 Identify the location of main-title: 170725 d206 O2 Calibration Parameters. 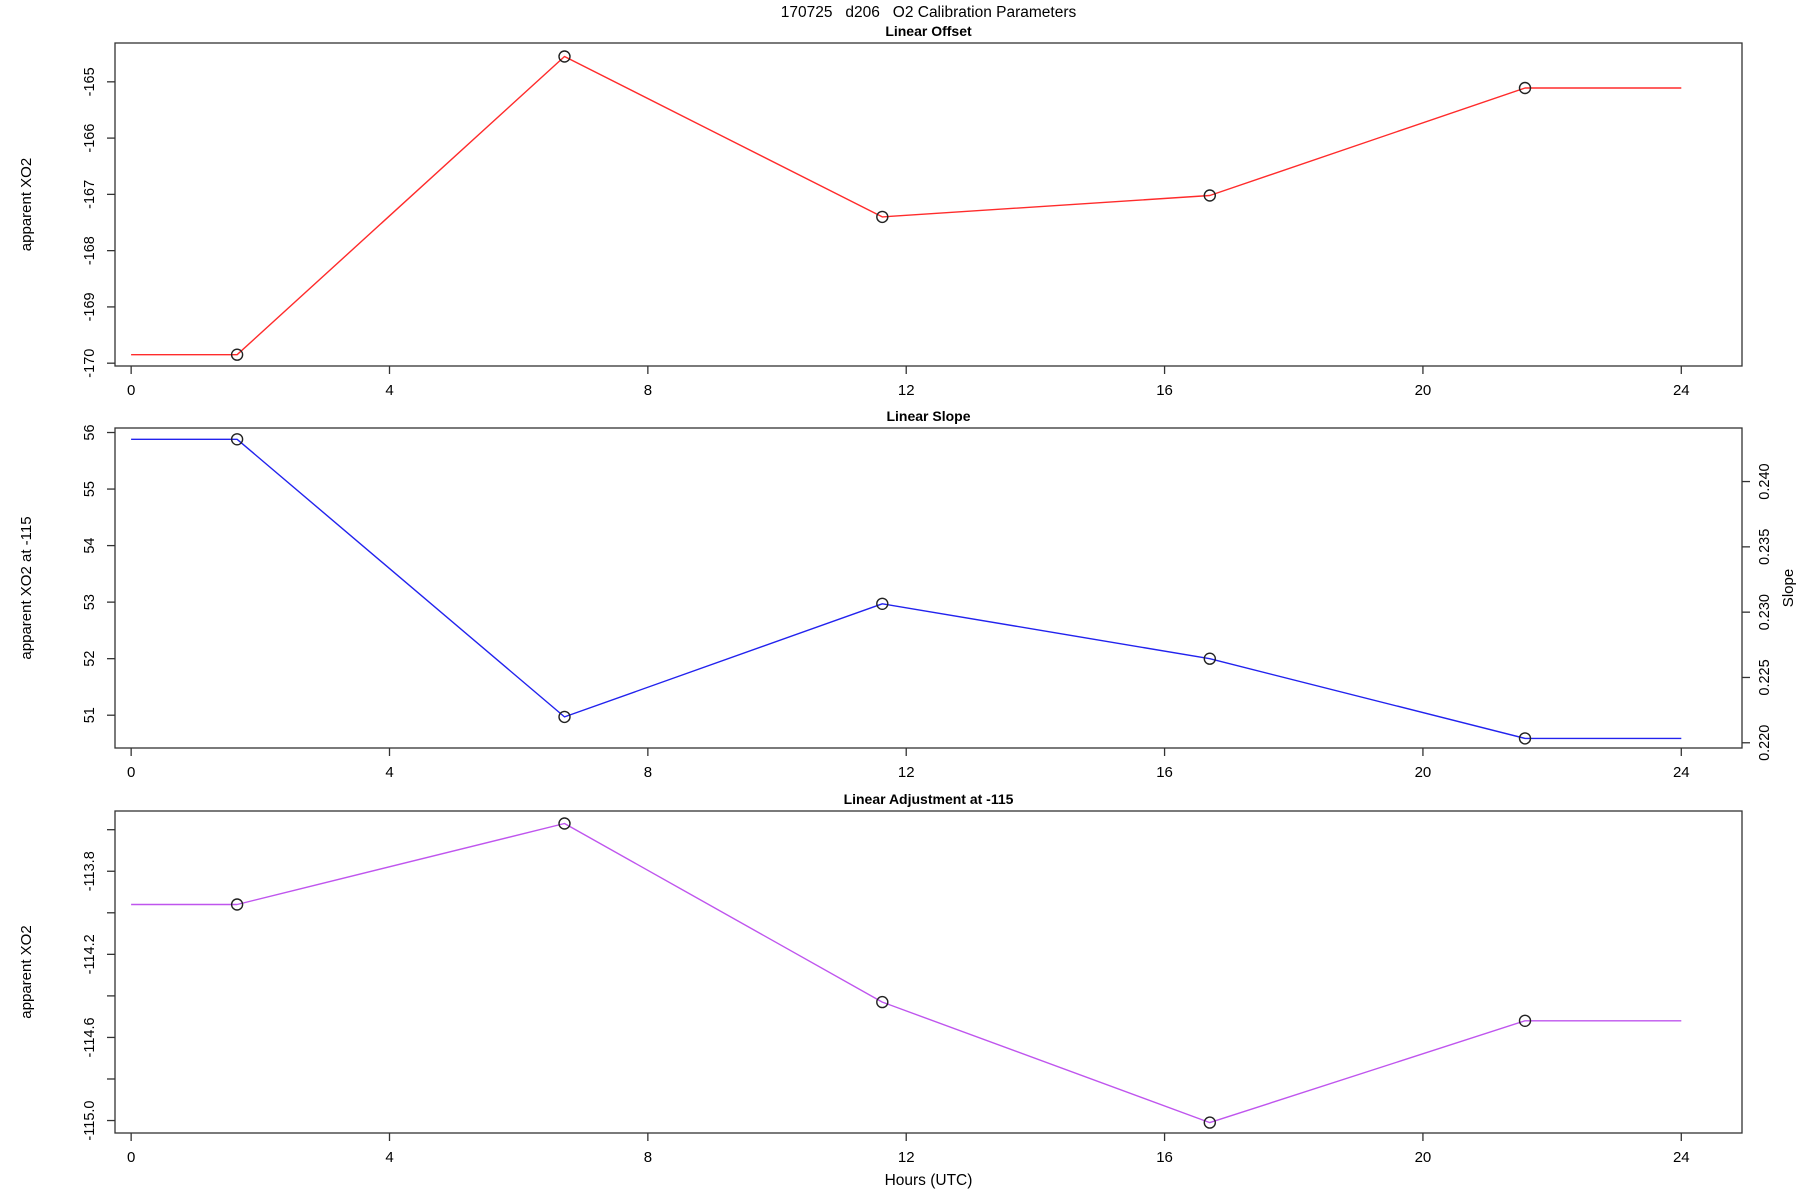
(928, 12).